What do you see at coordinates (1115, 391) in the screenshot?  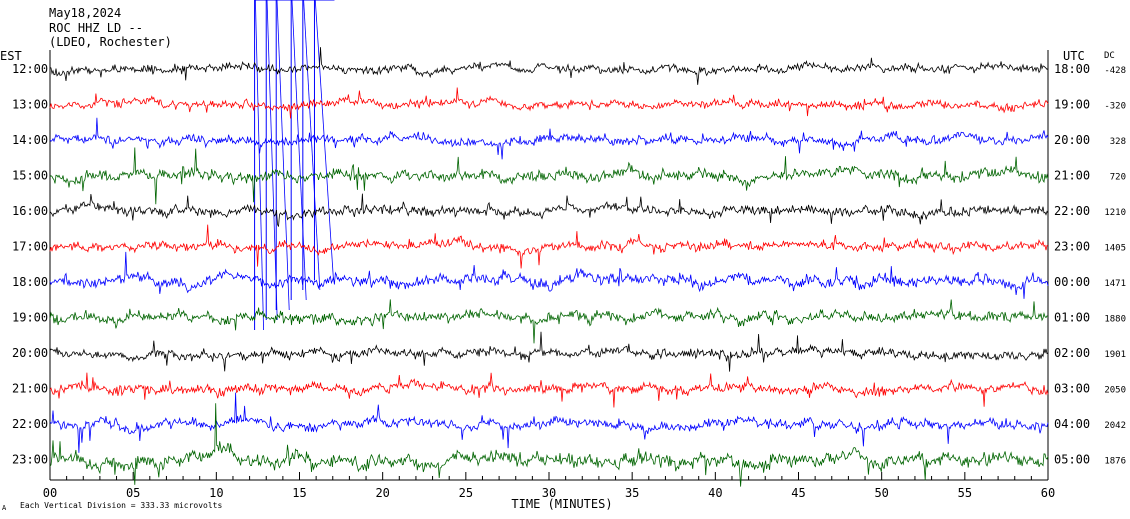 I see `dc-offset-label: 2050` at bounding box center [1115, 391].